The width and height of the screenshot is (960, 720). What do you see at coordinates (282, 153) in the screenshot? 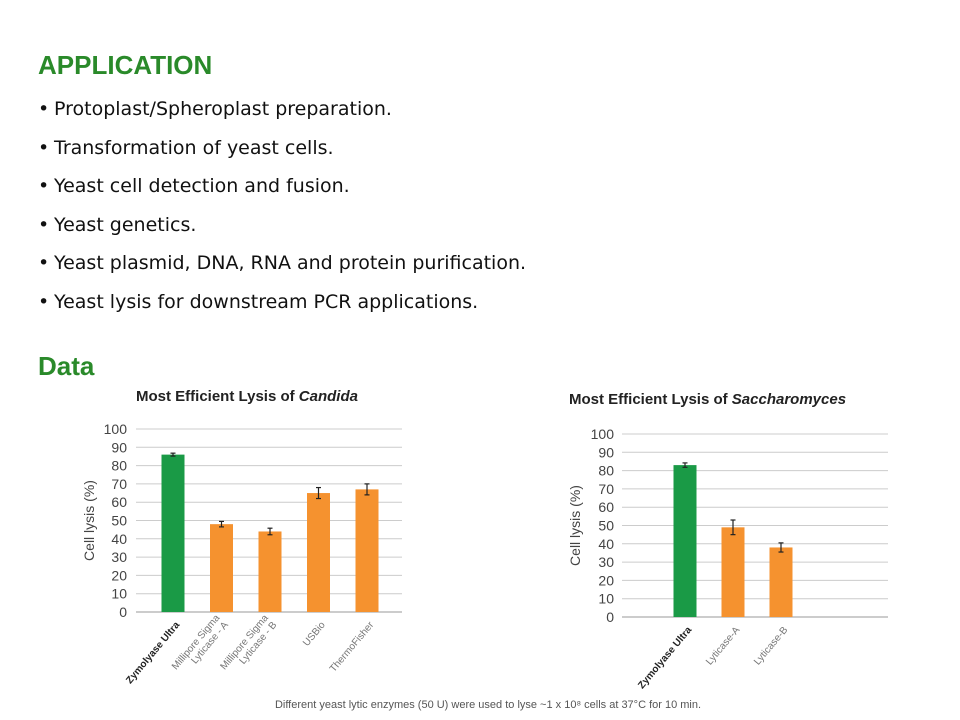
I see `list-item: • Transformation of yeast cells.` at bounding box center [282, 153].